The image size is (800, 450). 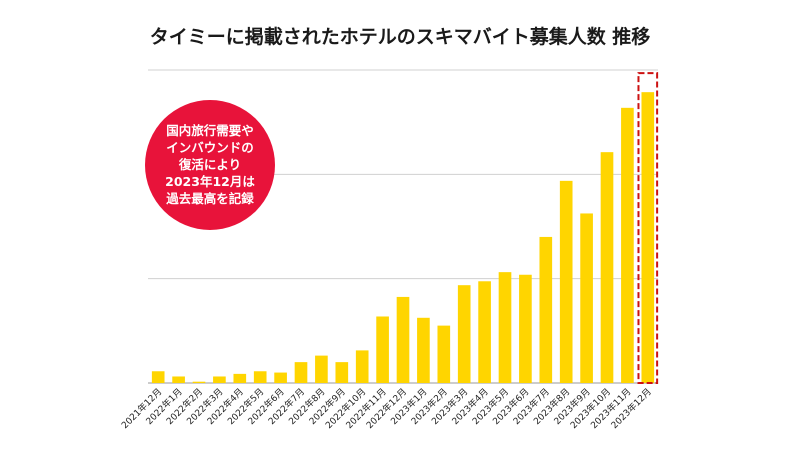 I want to click on callout-text-line: 過去最高を記録, so click(x=209, y=198).